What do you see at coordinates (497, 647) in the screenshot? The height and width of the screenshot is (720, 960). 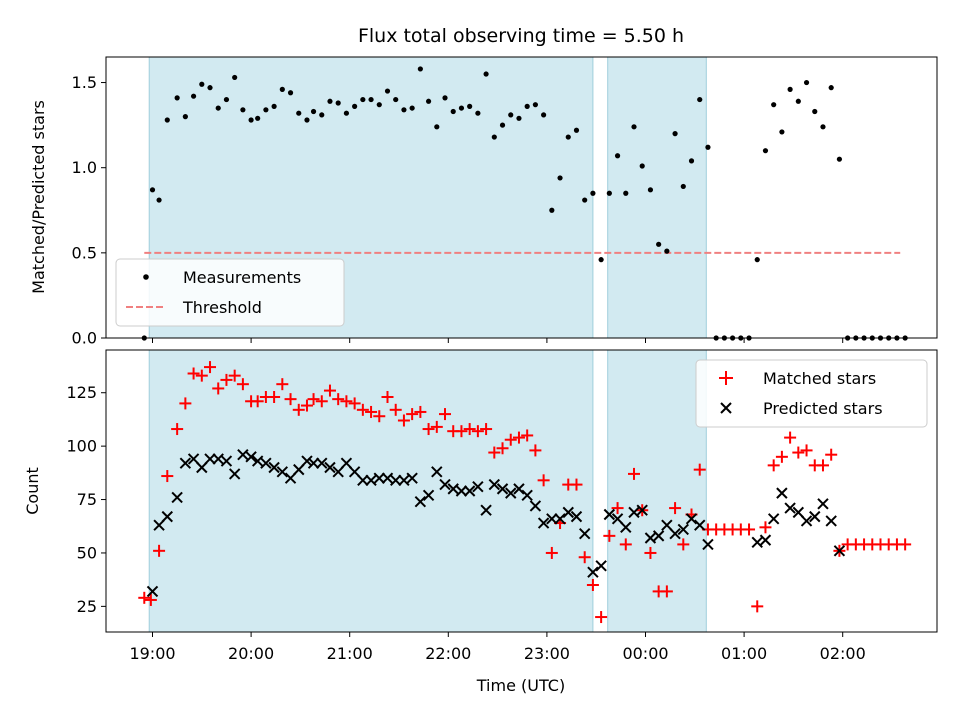 I see `bottom-x-ticks: 19:00 20:00 21:00 22:00 23:00 00:00 01:00 02:00` at bounding box center [497, 647].